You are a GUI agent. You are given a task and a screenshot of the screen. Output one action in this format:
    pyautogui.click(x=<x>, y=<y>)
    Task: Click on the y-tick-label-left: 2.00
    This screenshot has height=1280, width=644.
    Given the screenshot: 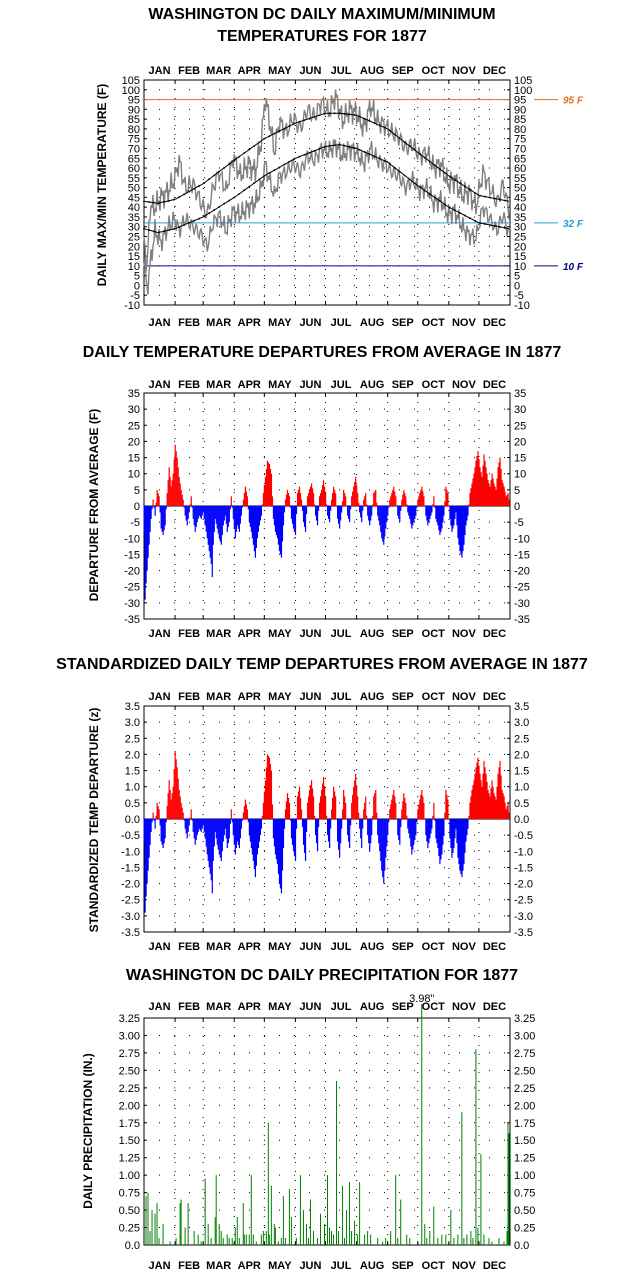 What is the action you would take?
    pyautogui.click(x=129, y=1106)
    